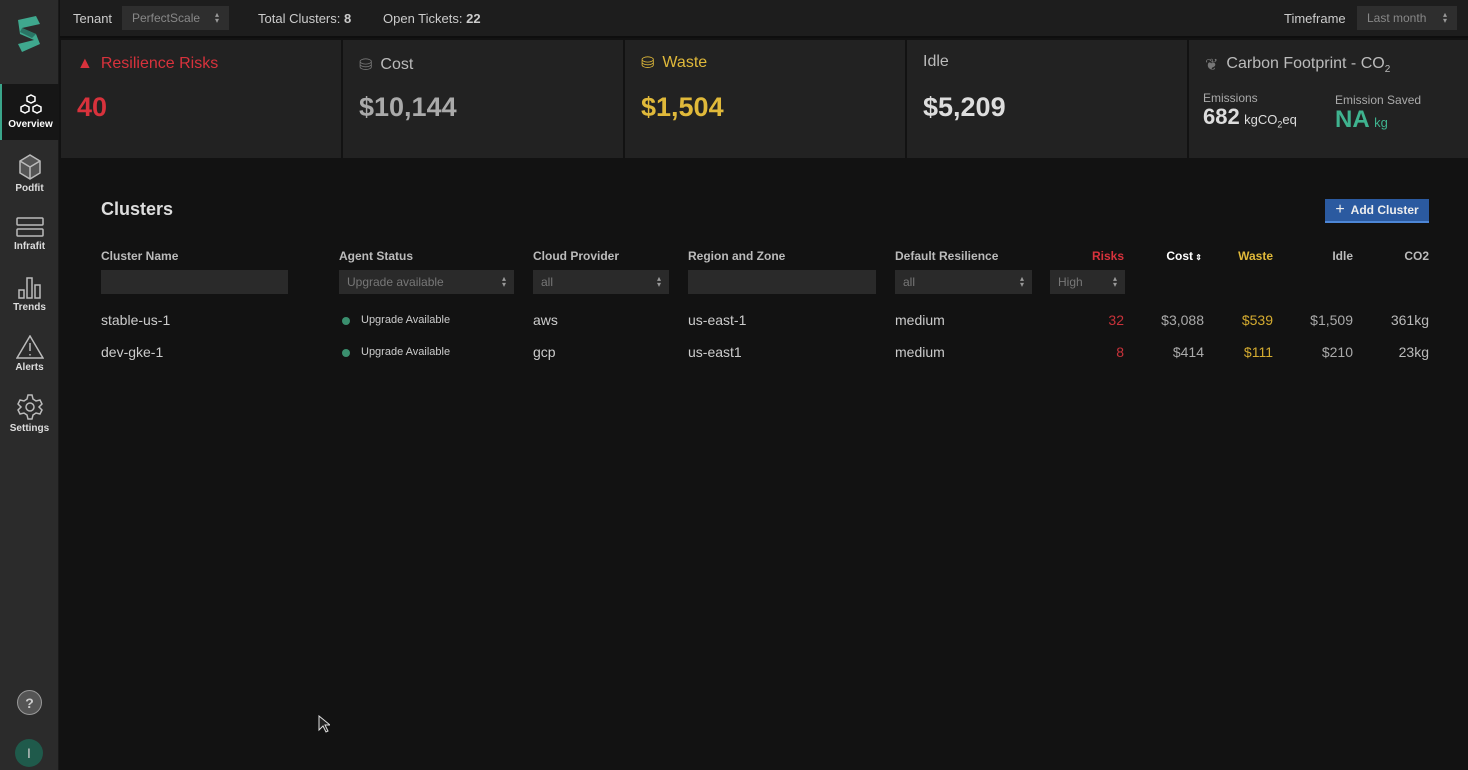  Describe the element at coordinates (201, 99) in the screenshot. I see `resilience-risks-card: ▲ Resilience Risks 40` at that location.